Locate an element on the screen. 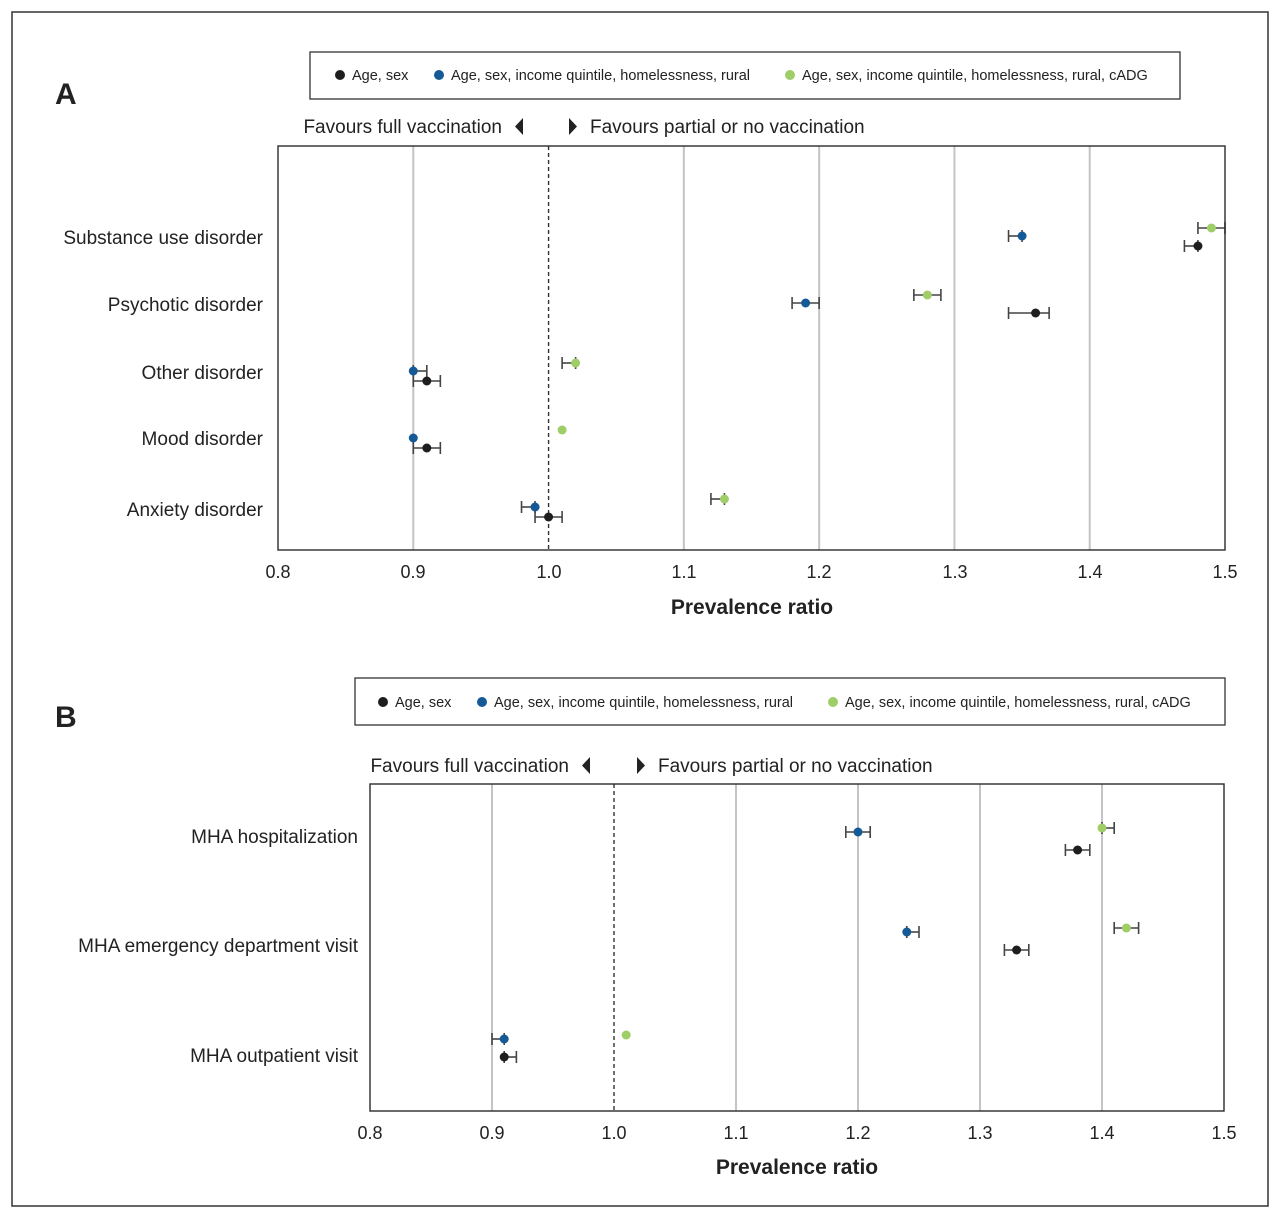  panel-a-legend-box is located at coordinates (745, 75).